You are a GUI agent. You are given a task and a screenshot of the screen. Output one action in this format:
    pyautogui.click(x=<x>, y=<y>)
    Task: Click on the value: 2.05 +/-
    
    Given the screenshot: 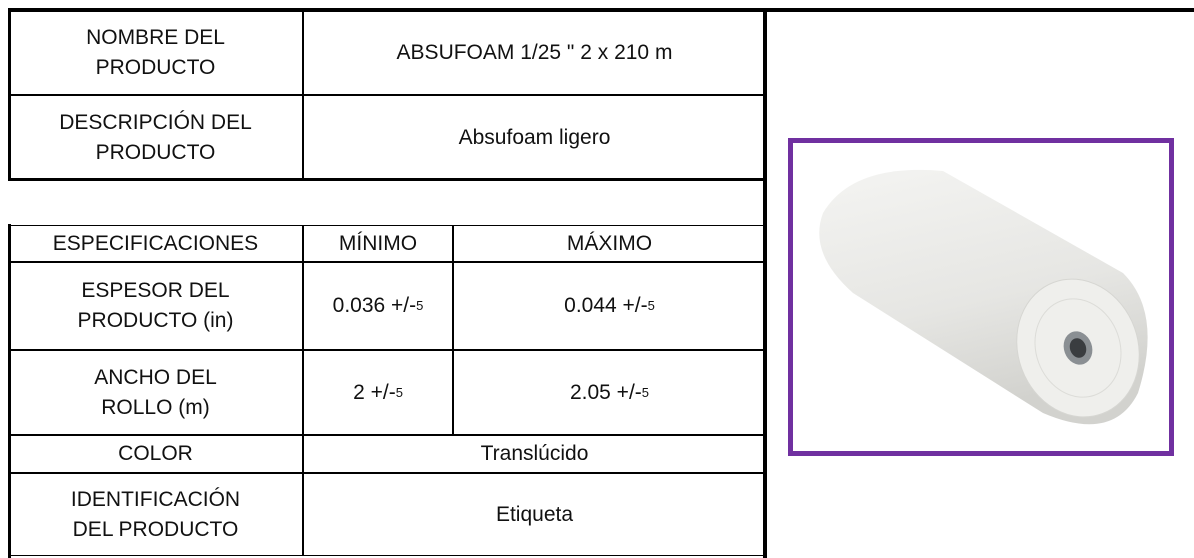 What is the action you would take?
    pyautogui.click(x=605, y=392)
    